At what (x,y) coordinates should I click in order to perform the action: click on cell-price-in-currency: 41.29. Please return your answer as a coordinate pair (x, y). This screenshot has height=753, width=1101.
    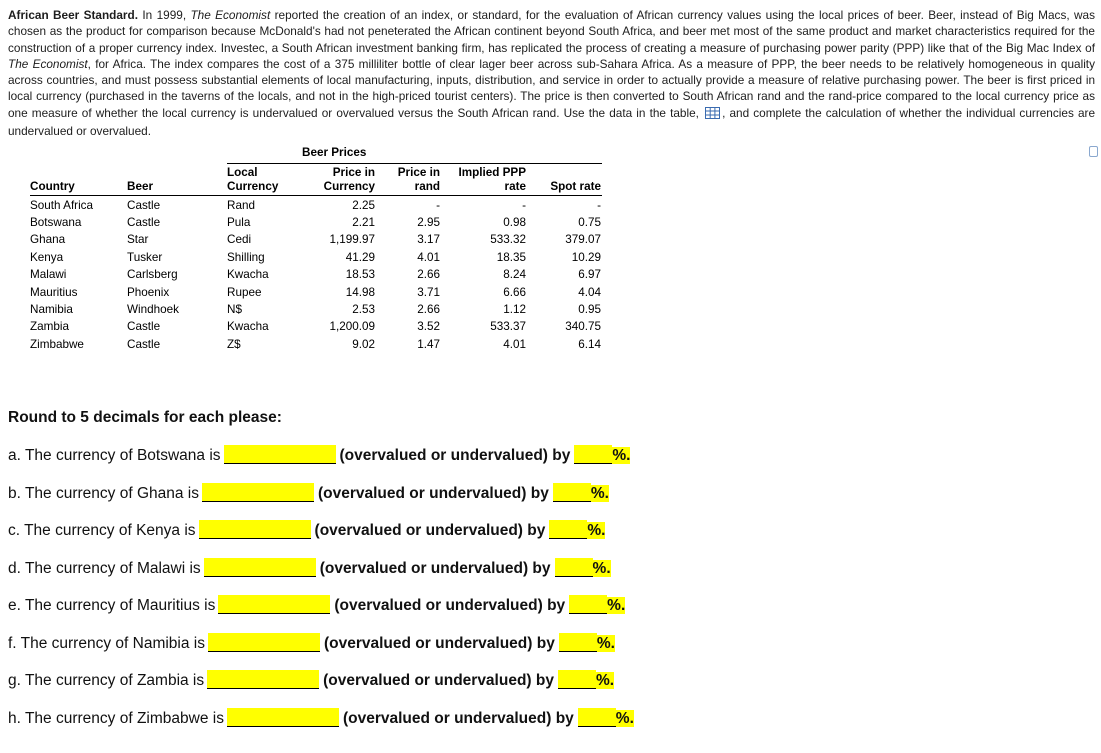
    Looking at the image, I should click on (360, 257).